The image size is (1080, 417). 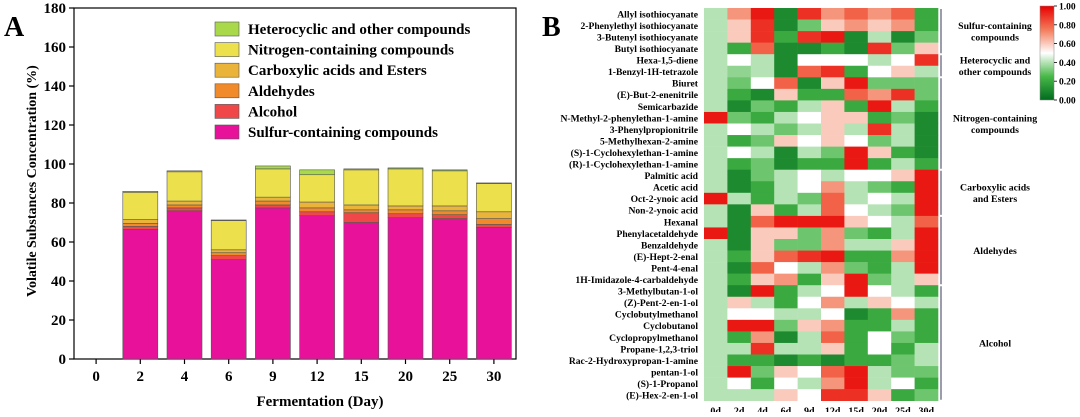 I want to click on colorbar-tick-label: 1.00, so click(x=1067, y=8).